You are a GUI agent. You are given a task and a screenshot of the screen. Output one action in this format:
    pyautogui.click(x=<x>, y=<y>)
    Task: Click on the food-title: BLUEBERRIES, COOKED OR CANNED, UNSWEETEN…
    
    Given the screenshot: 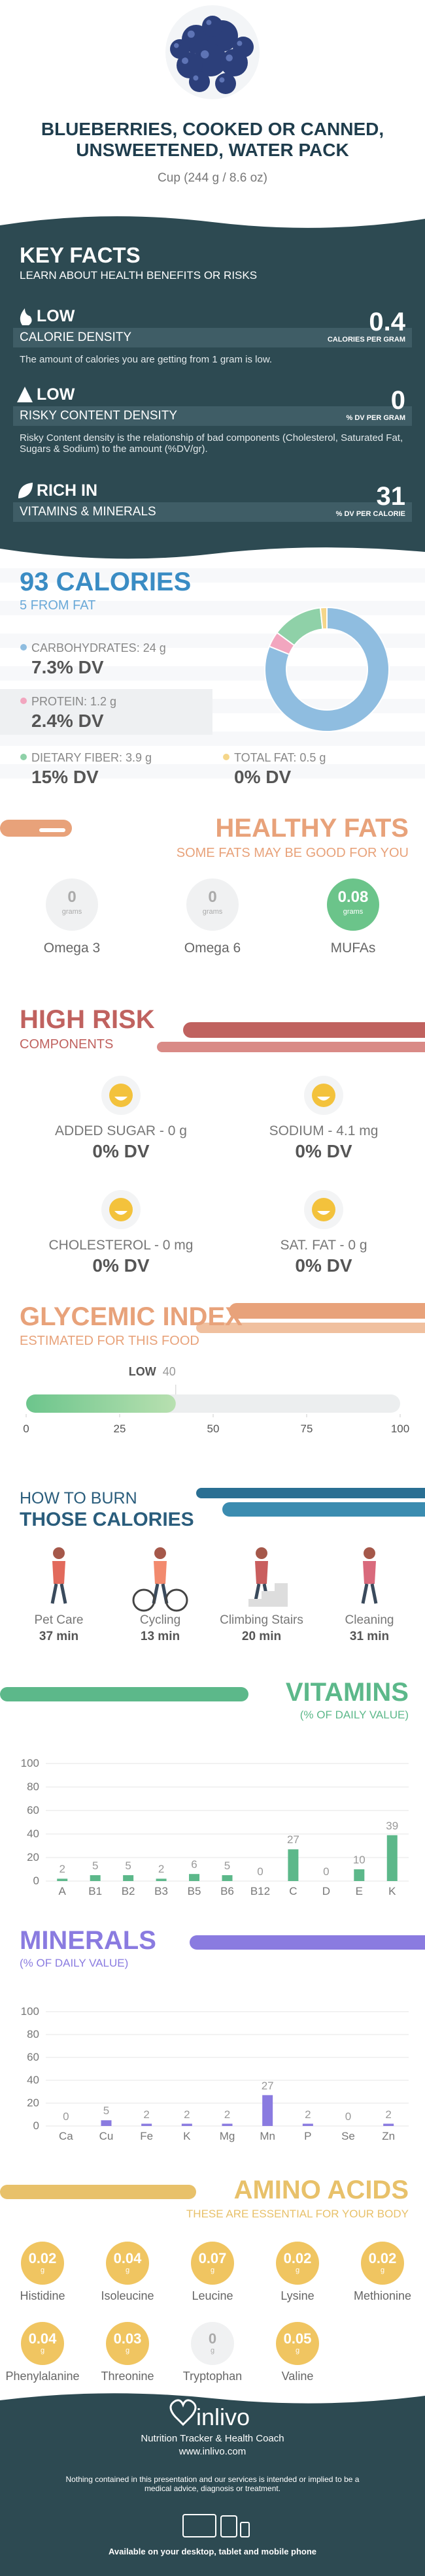 What is the action you would take?
    pyautogui.click(x=212, y=140)
    